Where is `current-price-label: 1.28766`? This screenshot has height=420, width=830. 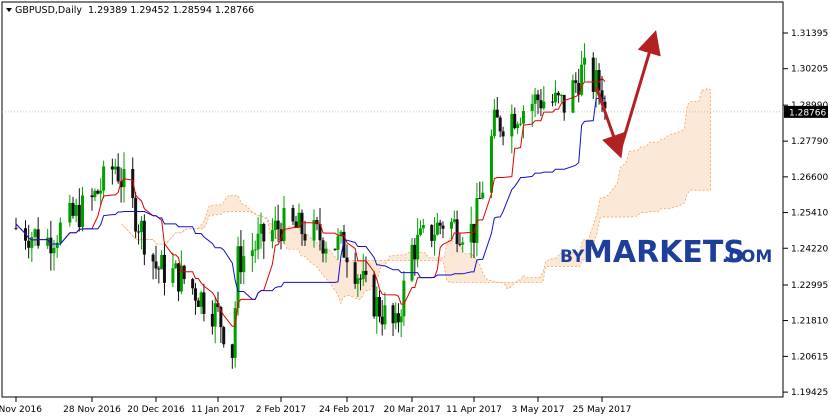 current-price-label: 1.28766 is located at coordinates (807, 113).